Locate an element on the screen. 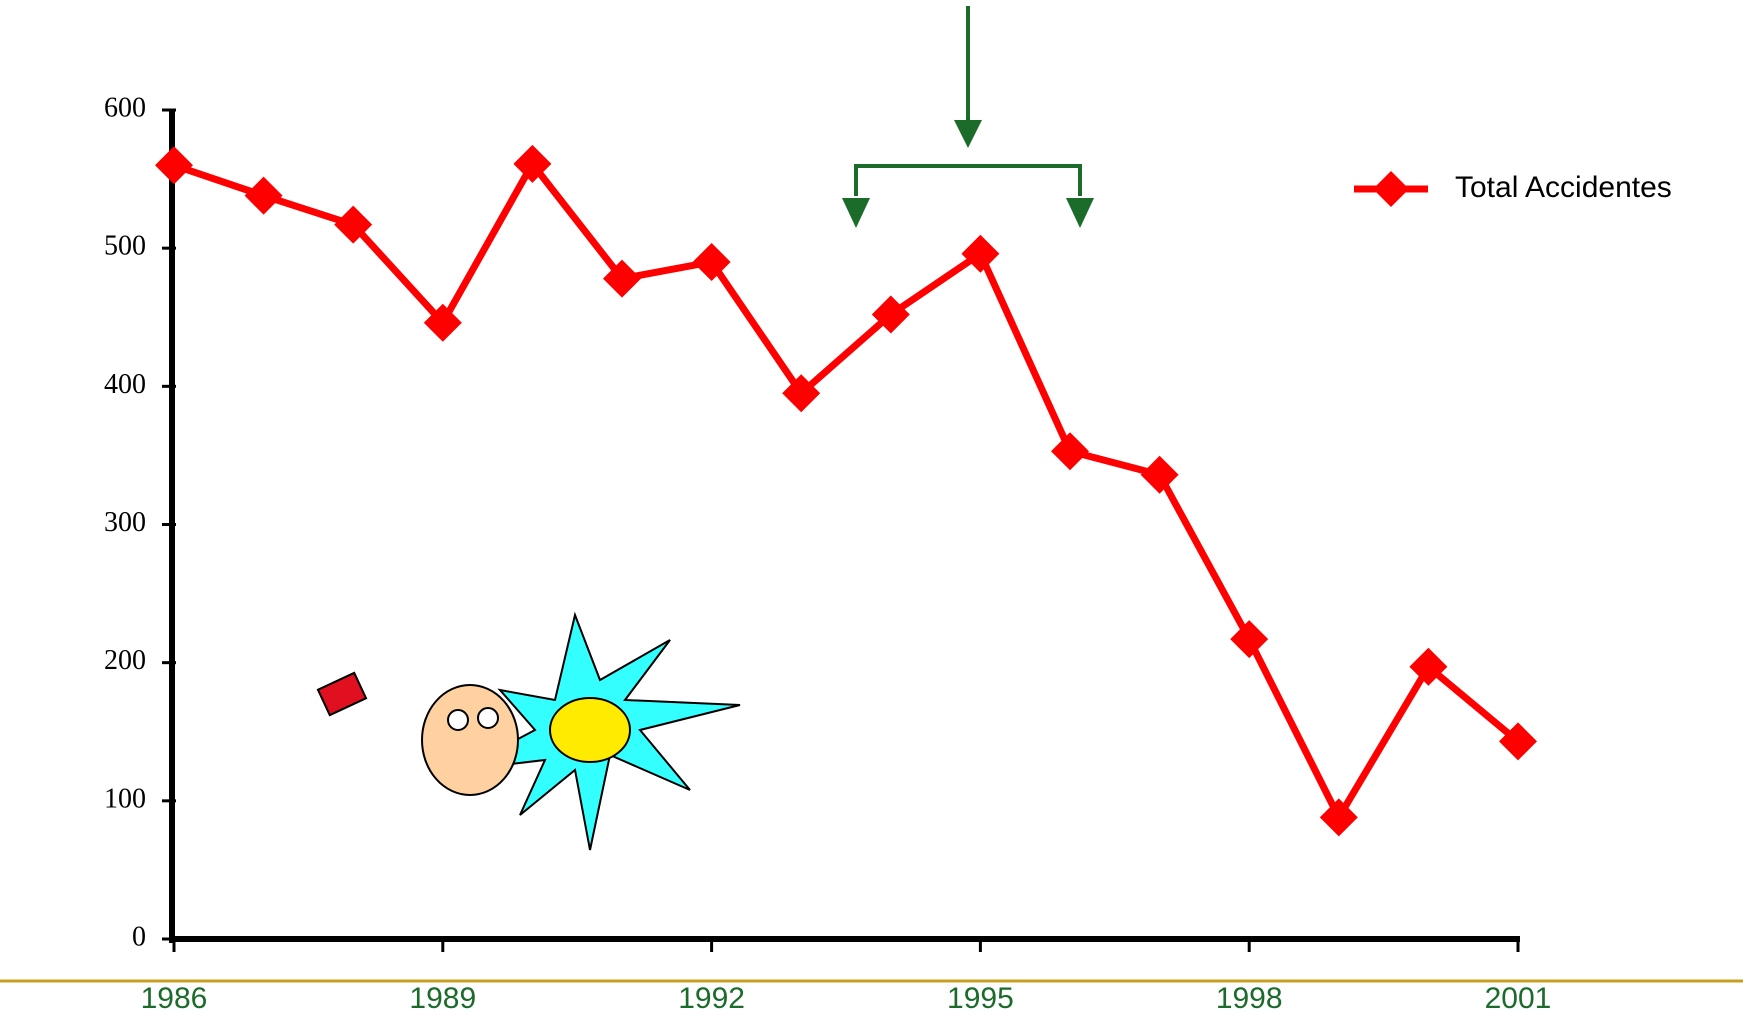 The height and width of the screenshot is (1012, 1743). legend-marker is located at coordinates (1391, 189).